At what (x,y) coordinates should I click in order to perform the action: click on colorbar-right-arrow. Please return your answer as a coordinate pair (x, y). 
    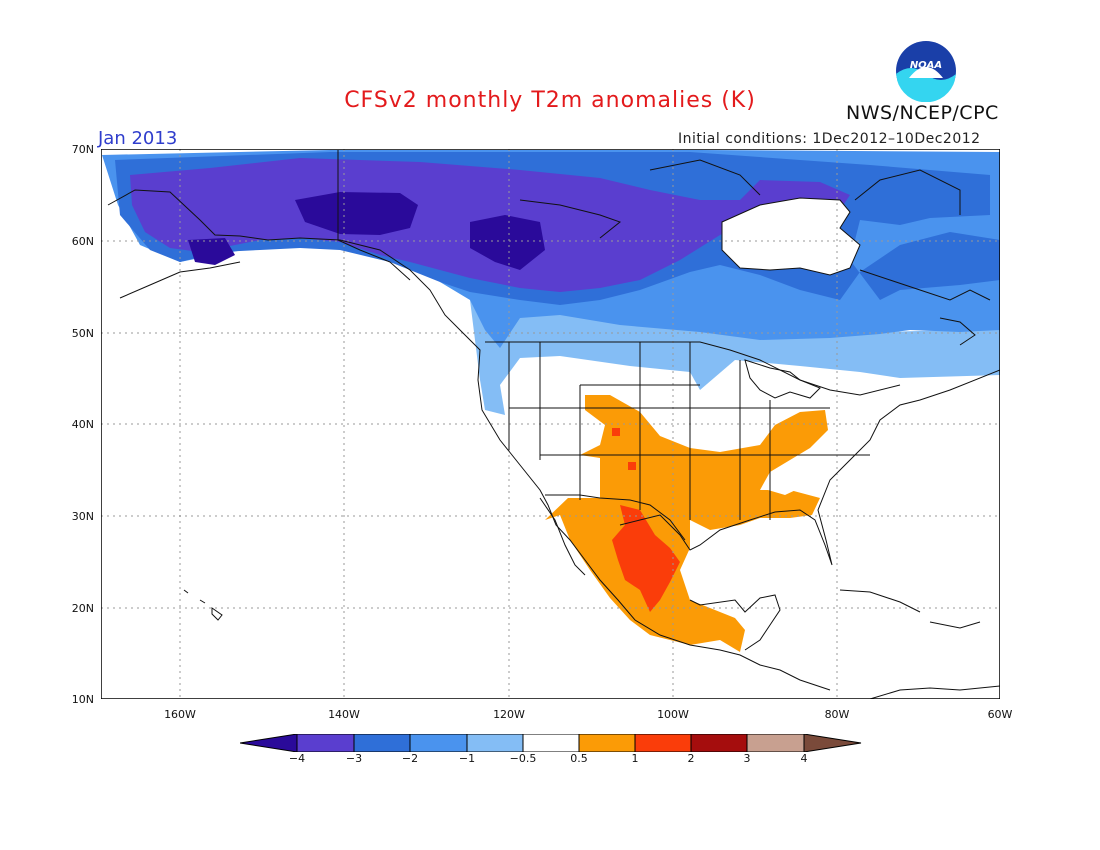
    Looking at the image, I should click on (832, 743).